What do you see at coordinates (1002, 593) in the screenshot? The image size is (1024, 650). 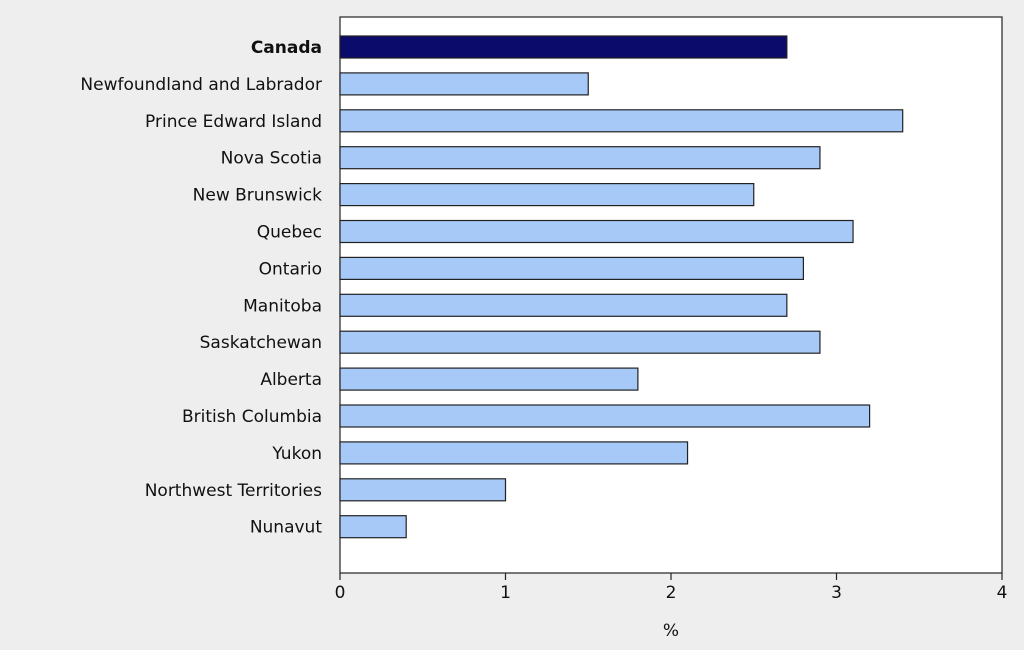 I see `x-tick-label: 4` at bounding box center [1002, 593].